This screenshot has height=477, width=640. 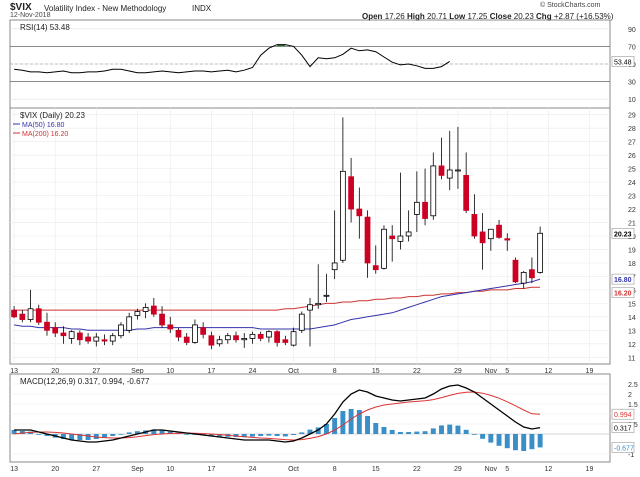 I want to click on rsi-line, so click(x=232, y=59).